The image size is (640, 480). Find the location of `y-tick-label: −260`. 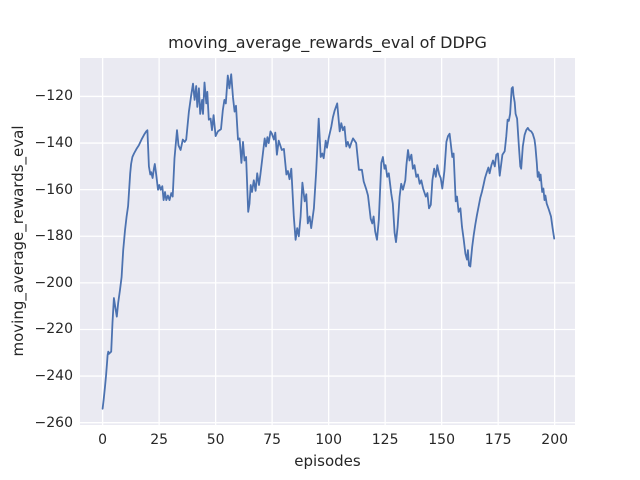

y-tick-label: −260 is located at coordinates (53, 422).